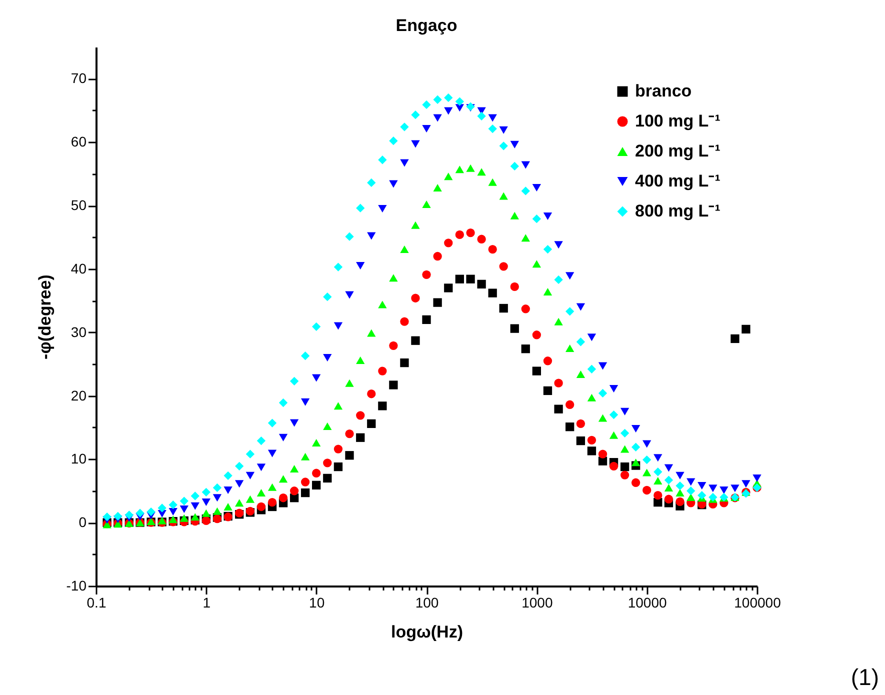  Describe the element at coordinates (427, 602) in the screenshot. I see `x-tick-label: 100` at that location.